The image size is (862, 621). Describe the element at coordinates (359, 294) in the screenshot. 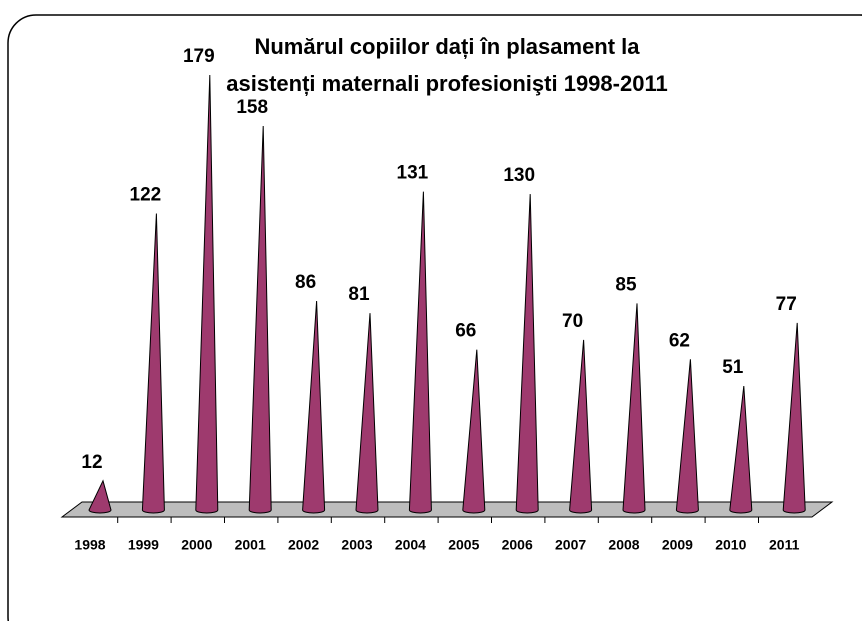

I see `value-label: 81` at that location.